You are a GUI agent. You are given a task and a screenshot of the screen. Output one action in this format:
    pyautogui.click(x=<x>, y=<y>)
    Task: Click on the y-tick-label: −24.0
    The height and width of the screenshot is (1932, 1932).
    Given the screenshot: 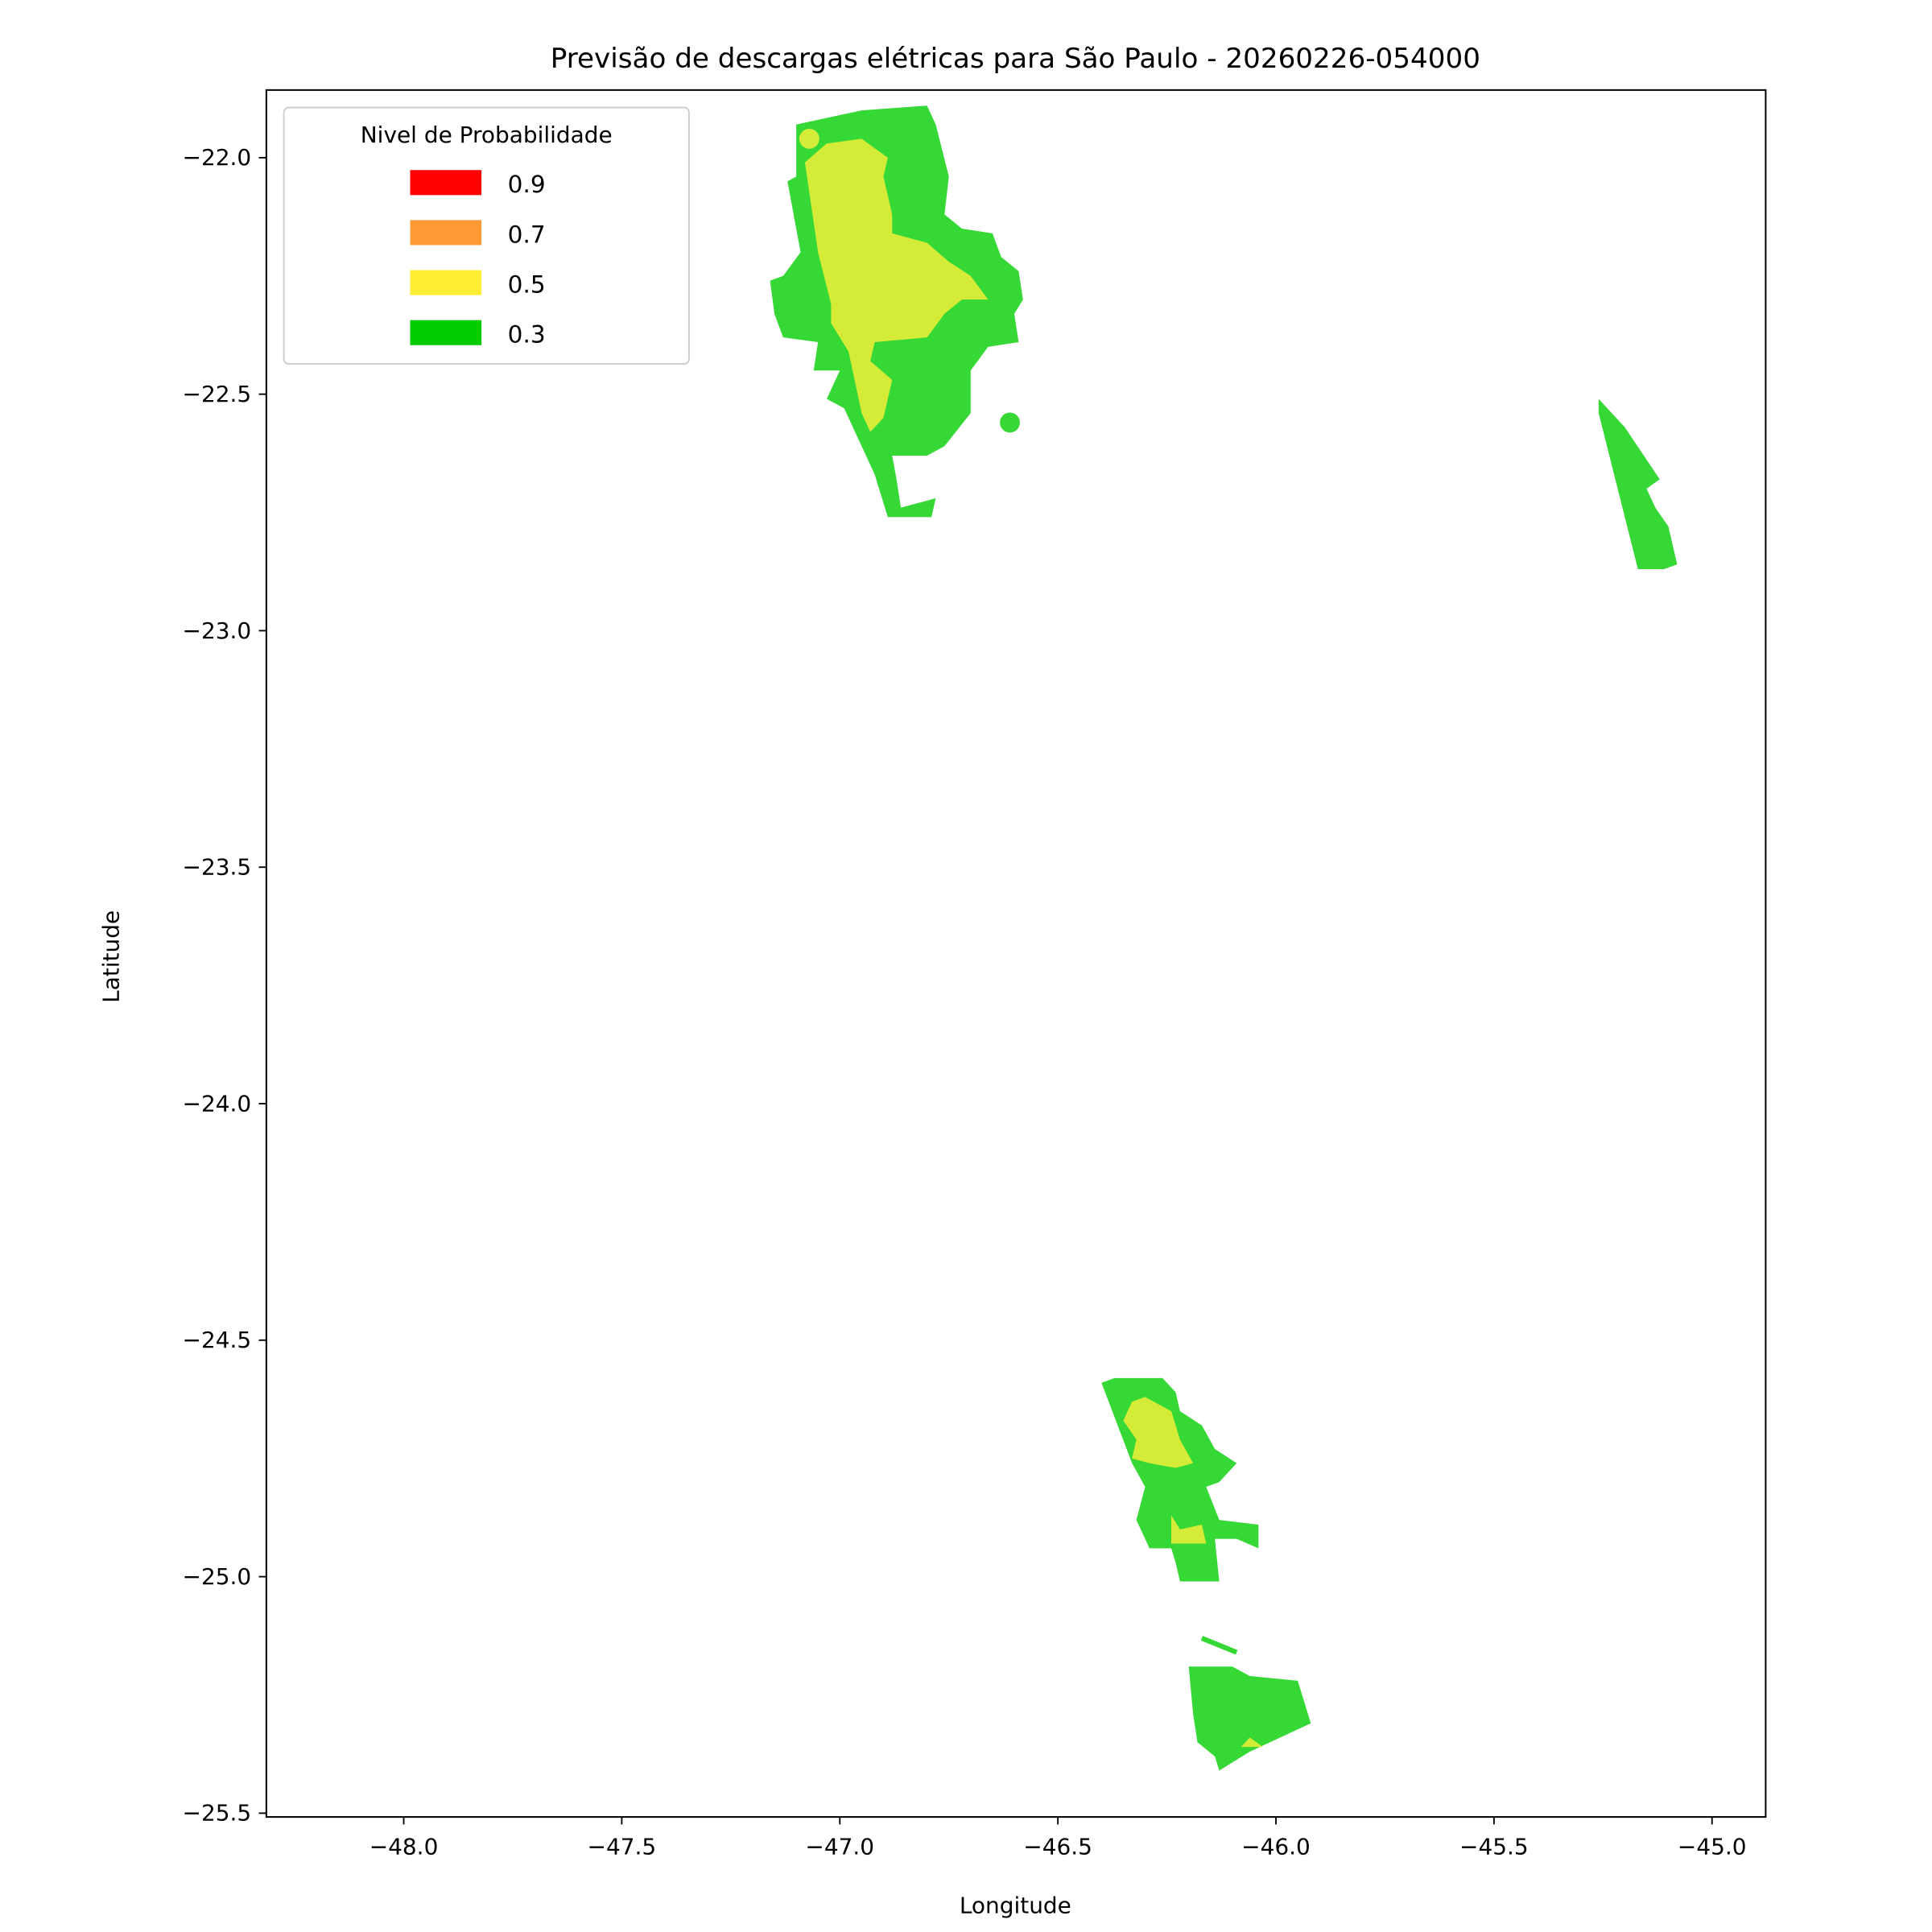 What is the action you would take?
    pyautogui.click(x=217, y=1103)
    